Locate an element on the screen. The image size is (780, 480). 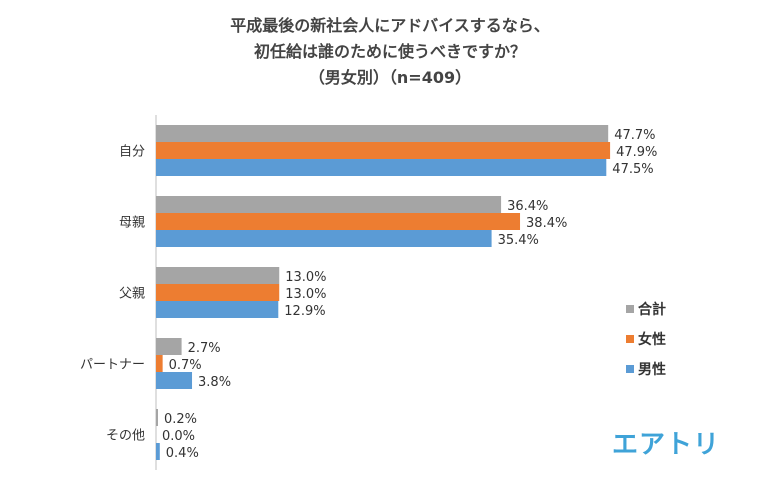
data-label: 47.7% is located at coordinates (634, 135).